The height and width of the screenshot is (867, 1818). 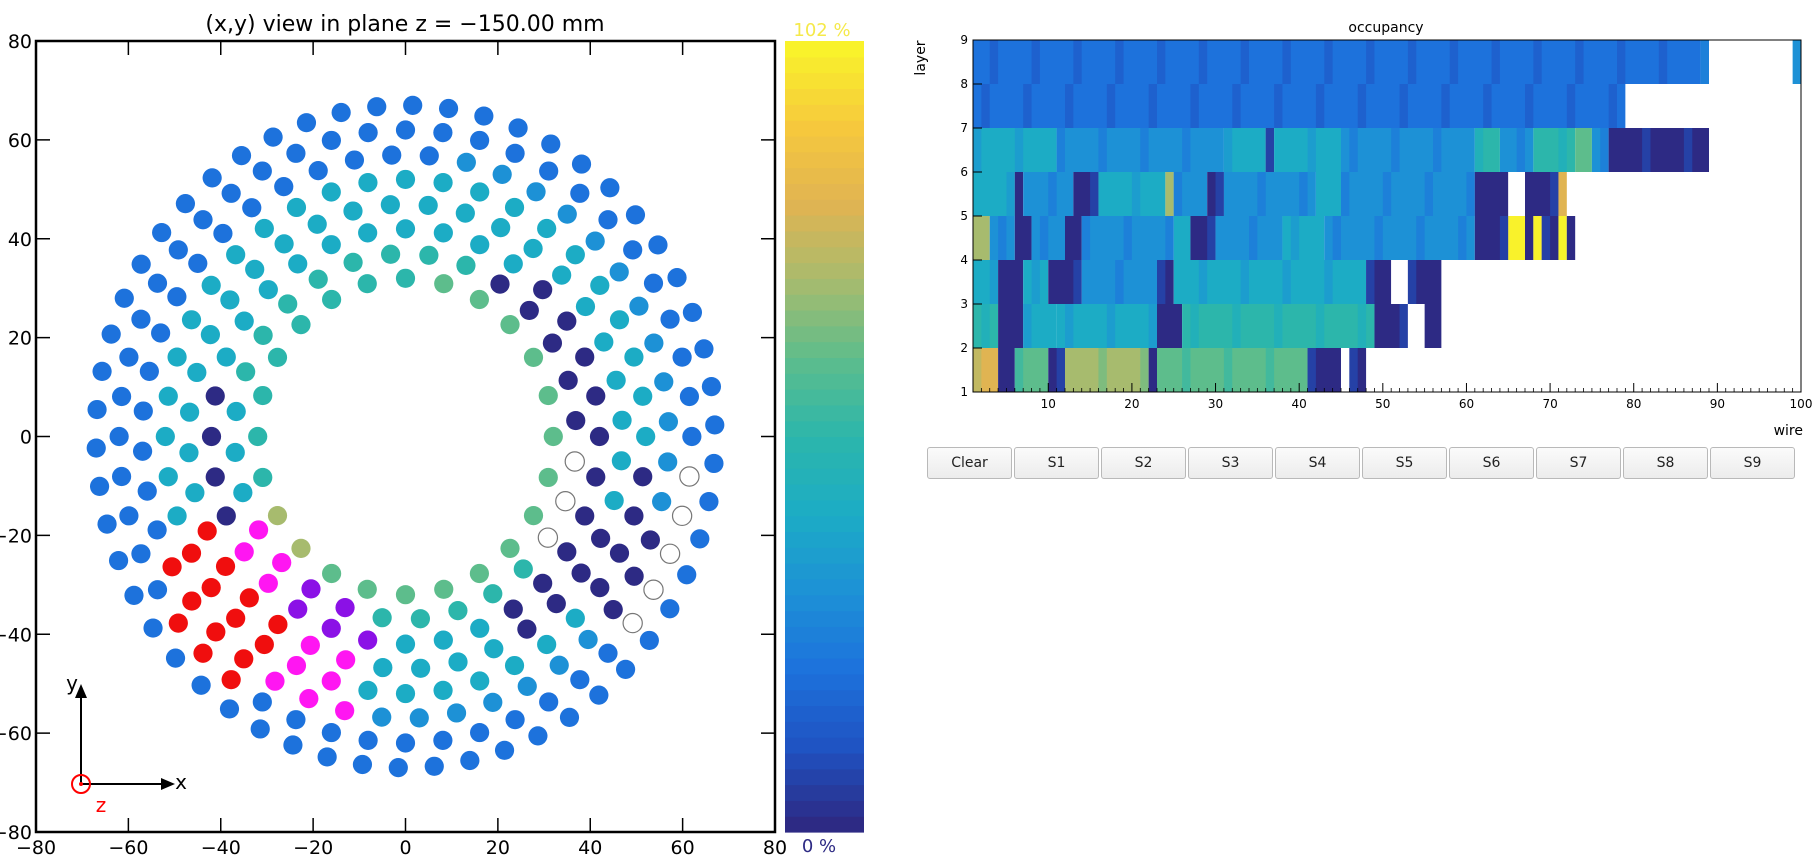 What do you see at coordinates (969, 463) in the screenshot?
I see `clear-button: Clear` at bounding box center [969, 463].